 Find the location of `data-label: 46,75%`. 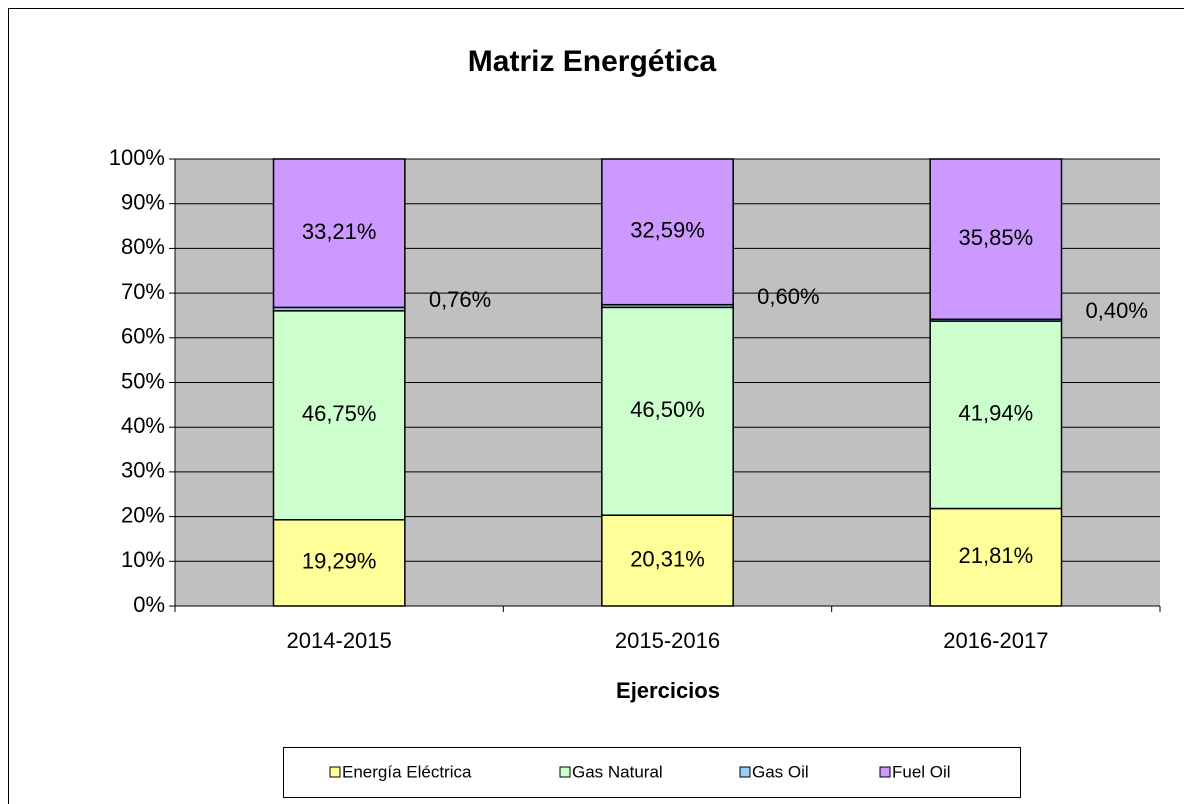

data-label: 46,75% is located at coordinates (339, 413).